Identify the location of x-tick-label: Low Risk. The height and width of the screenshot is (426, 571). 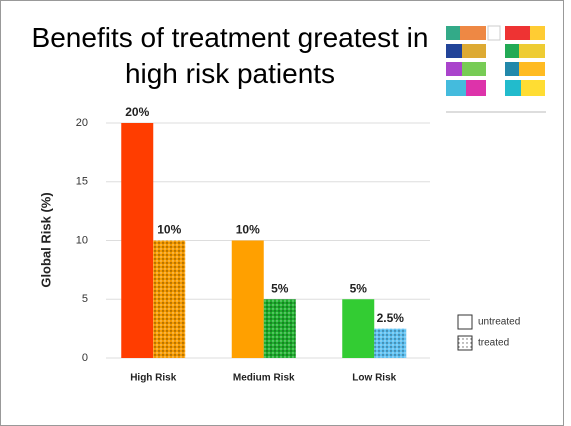
(374, 378).